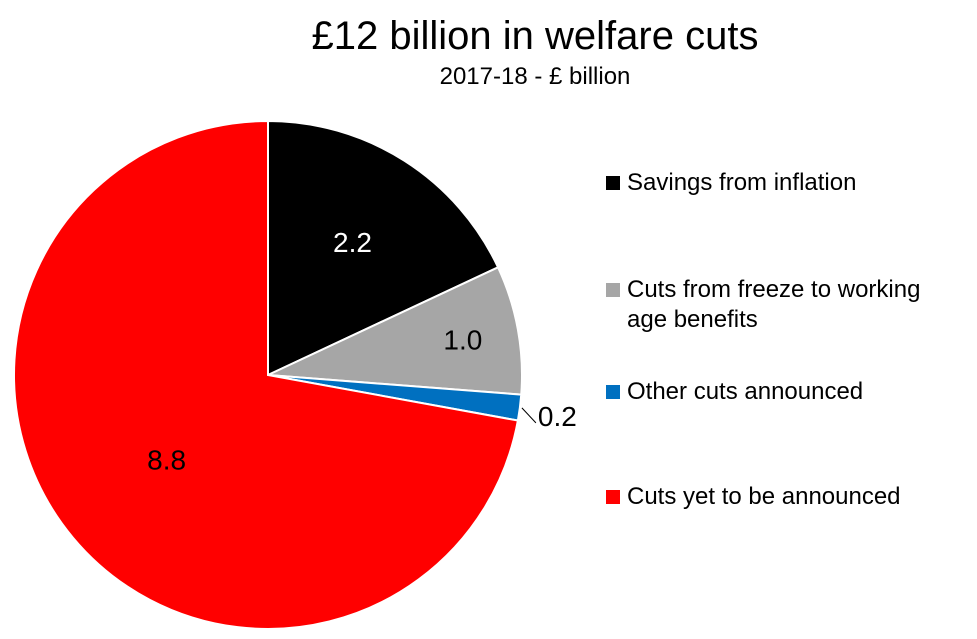 The image size is (977, 639). Describe the element at coordinates (166, 460) in the screenshot. I see `slice-label-4: 8.8` at that location.